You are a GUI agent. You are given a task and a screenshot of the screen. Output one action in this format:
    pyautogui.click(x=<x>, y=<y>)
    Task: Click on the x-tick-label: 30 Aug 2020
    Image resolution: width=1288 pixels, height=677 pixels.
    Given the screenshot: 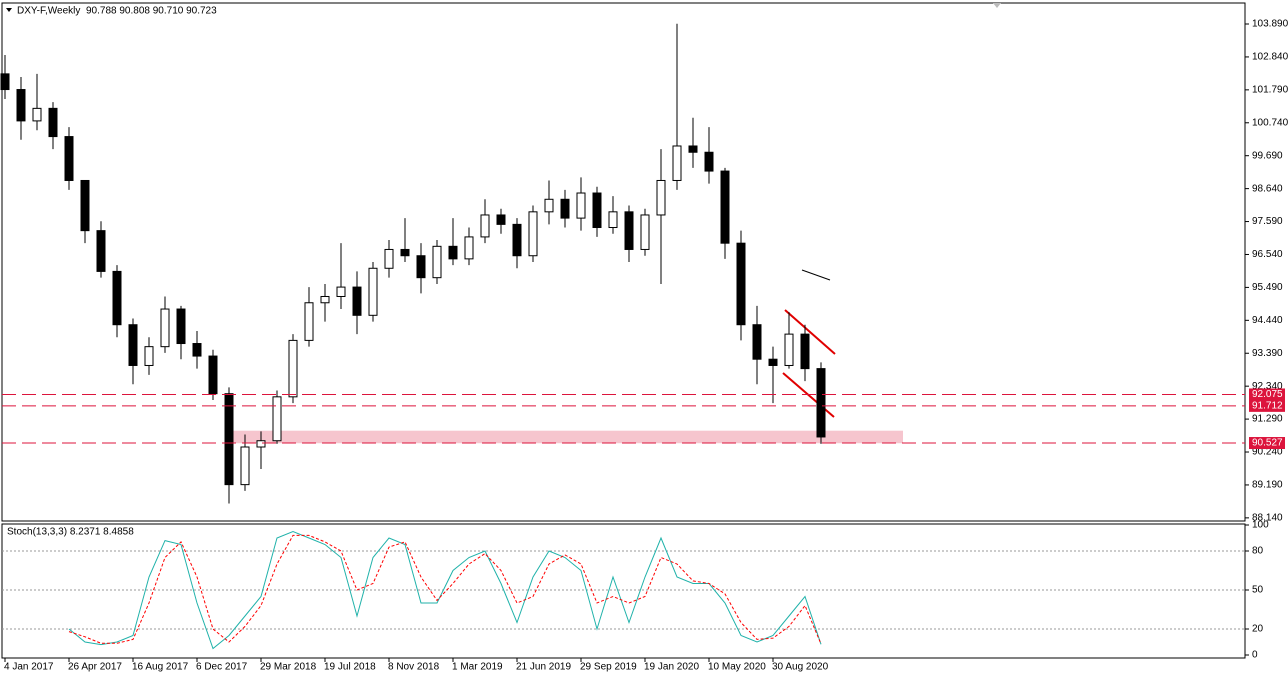 What is the action you would take?
    pyautogui.click(x=800, y=667)
    